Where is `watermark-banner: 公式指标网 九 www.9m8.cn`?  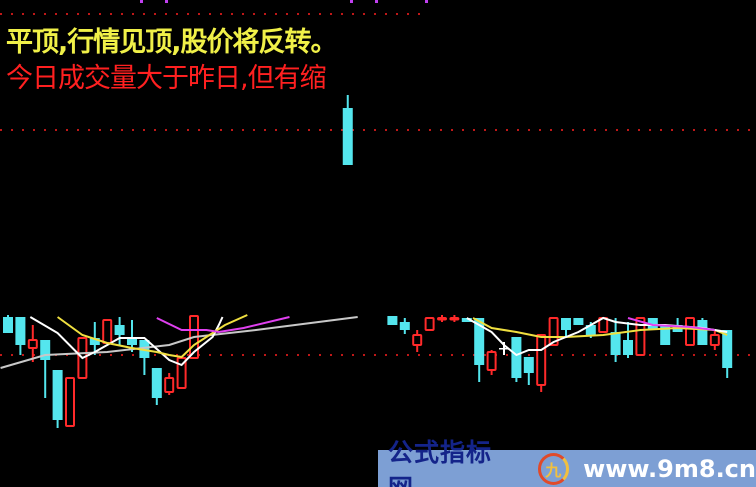 watermark-banner: 公式指标网 九 www.9m8.cn is located at coordinates (567, 462).